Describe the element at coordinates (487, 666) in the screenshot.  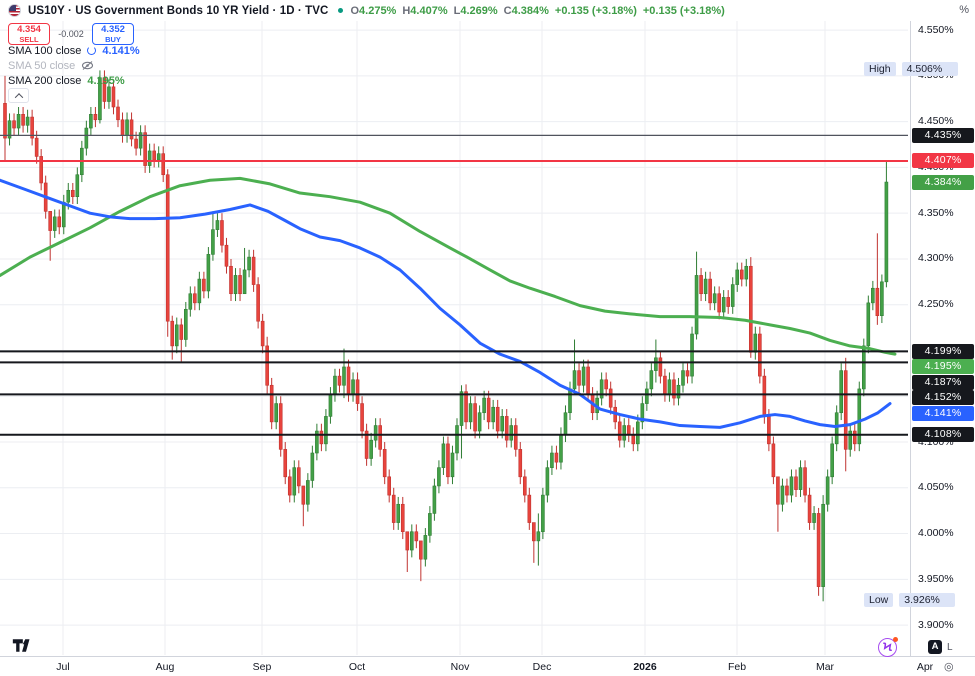
I see `time-axis: ◎ Jul Aug Sep Oct Nov Dec 2026 Feb Mar Apr` at that location.